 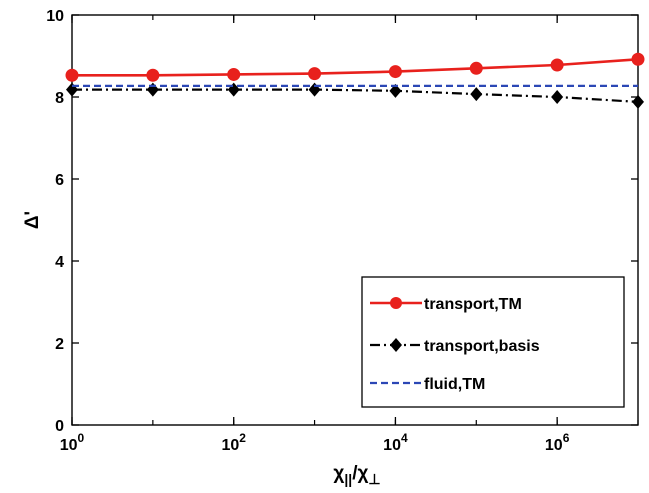 I want to click on legend-box, so click(x=493, y=342).